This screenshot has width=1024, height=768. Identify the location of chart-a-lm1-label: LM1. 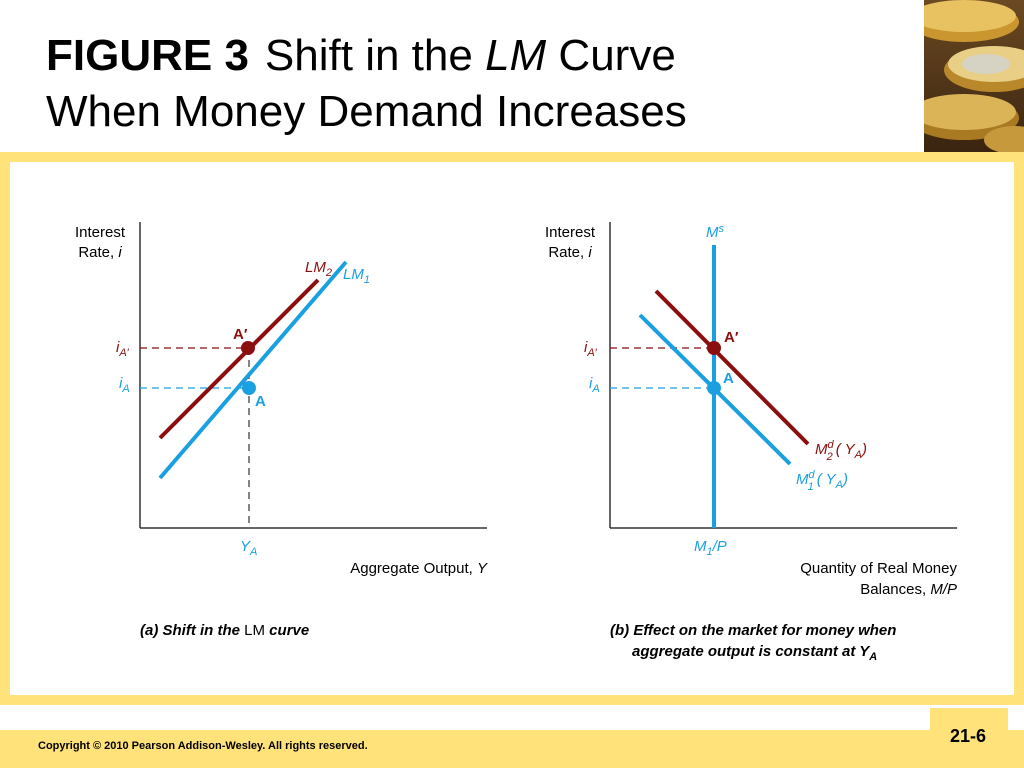
(356, 276).